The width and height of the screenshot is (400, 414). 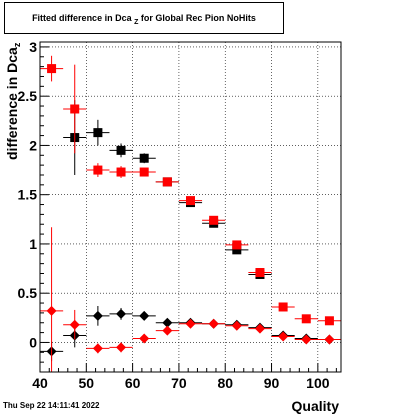 I want to click on y-tick-label: 2.5, so click(x=28, y=96).